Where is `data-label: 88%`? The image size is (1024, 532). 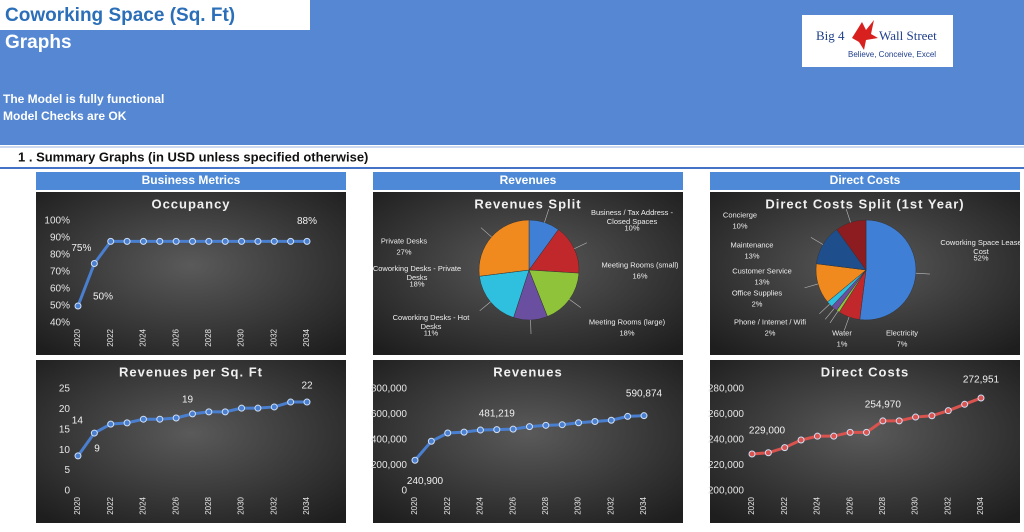
data-label: 88% is located at coordinates (307, 221).